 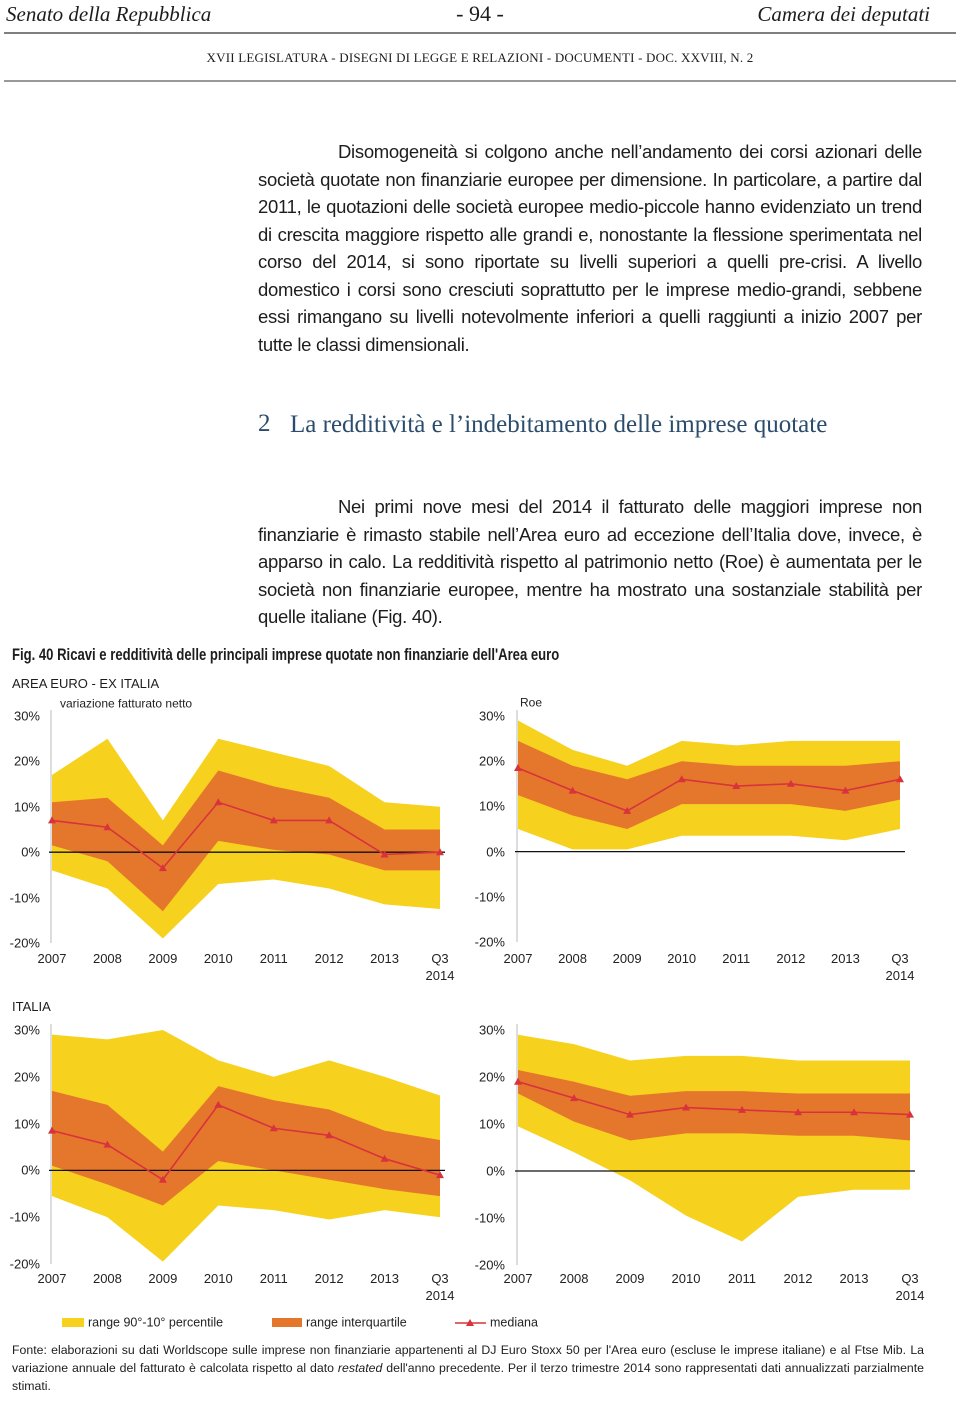 I want to click on band-outer, so click(x=714, y=1138).